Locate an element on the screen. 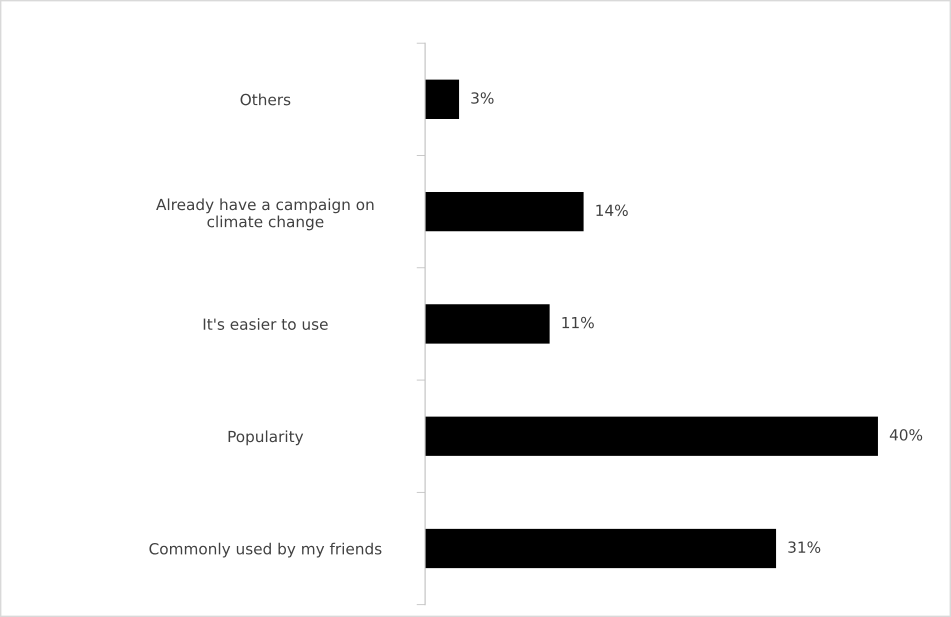  data-label: 31% is located at coordinates (804, 547).